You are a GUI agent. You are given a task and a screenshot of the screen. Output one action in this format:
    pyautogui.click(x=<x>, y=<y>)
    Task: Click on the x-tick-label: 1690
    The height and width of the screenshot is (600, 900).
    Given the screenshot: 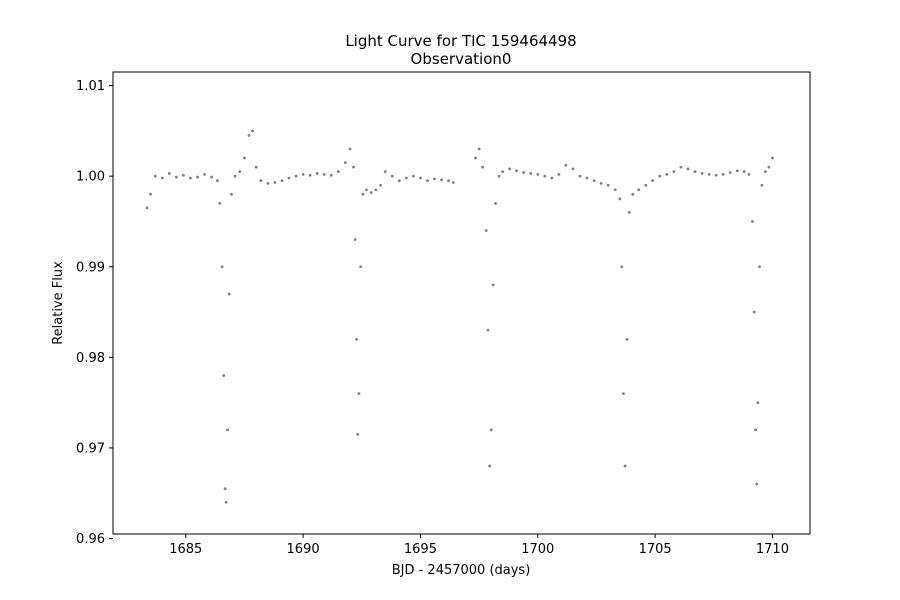 What is the action you would take?
    pyautogui.click(x=303, y=549)
    